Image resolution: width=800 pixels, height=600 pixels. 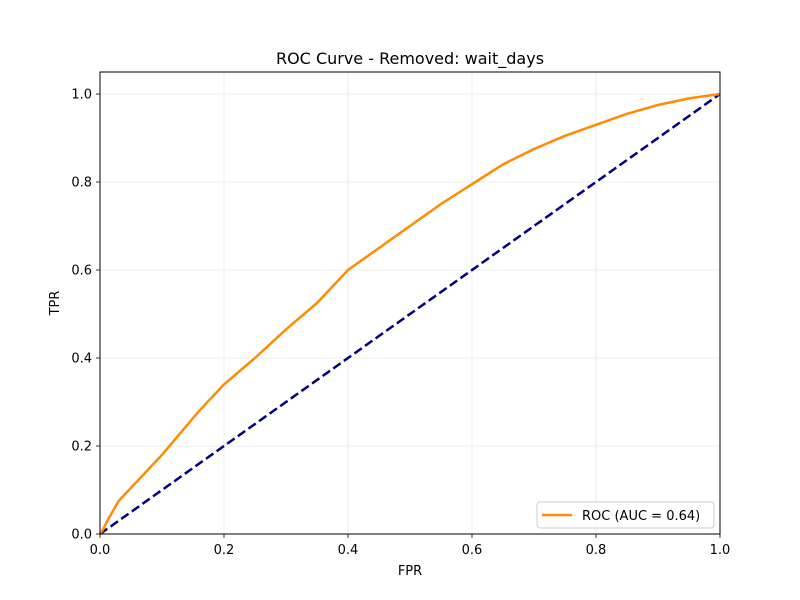 I want to click on legend: ROC (AUC = 0.64), so click(x=625, y=515).